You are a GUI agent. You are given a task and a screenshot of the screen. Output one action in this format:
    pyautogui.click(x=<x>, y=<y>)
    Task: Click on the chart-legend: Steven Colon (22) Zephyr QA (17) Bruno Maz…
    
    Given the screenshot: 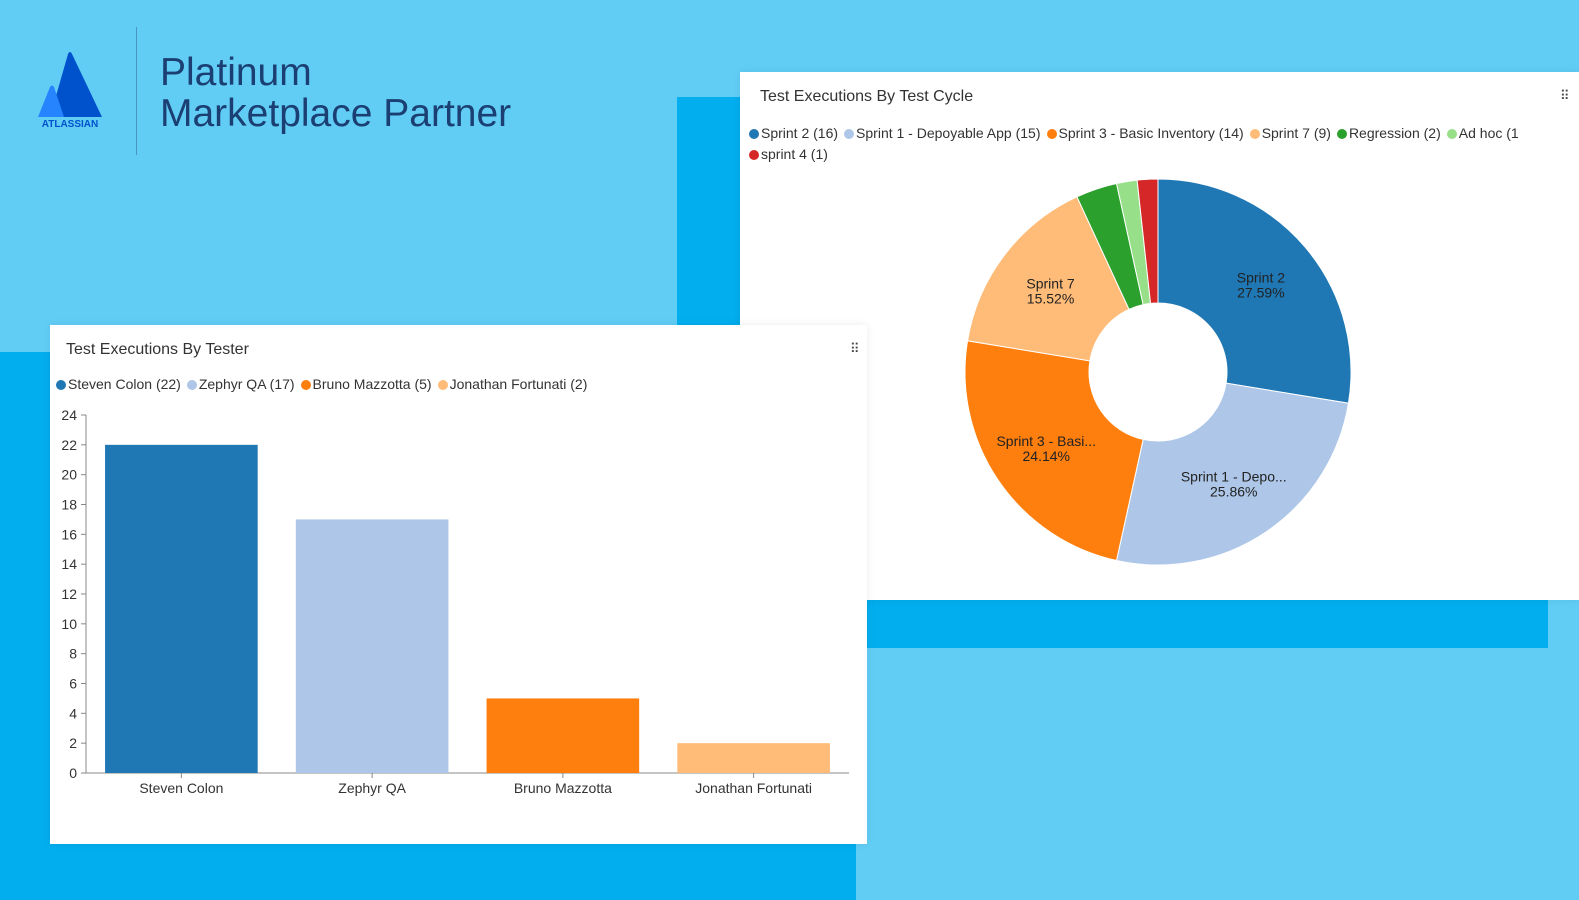 What is the action you would take?
    pyautogui.click(x=324, y=384)
    